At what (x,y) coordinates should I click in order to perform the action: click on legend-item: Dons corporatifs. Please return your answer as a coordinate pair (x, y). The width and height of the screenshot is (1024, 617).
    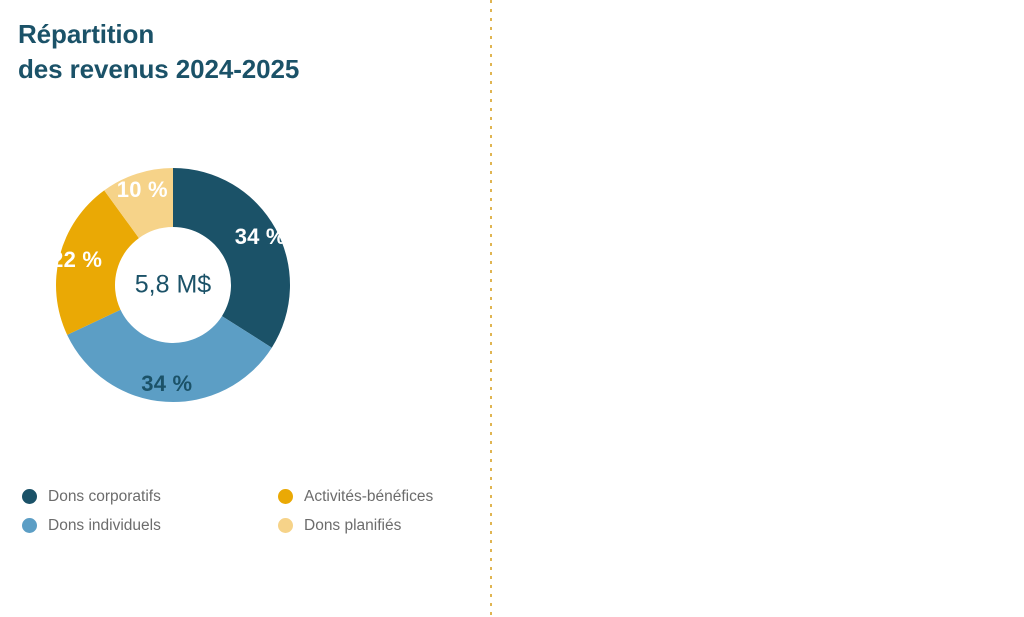
    Looking at the image, I should click on (150, 497).